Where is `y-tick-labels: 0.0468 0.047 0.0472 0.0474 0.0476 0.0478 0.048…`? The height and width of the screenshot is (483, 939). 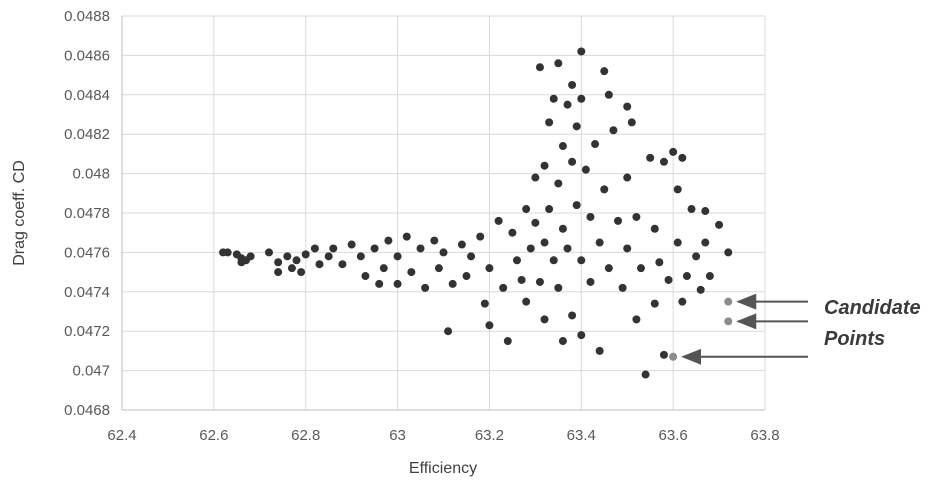
y-tick-labels: 0.0468 0.047 0.0472 0.0474 0.0476 0.0478 0.048… is located at coordinates (87, 213).